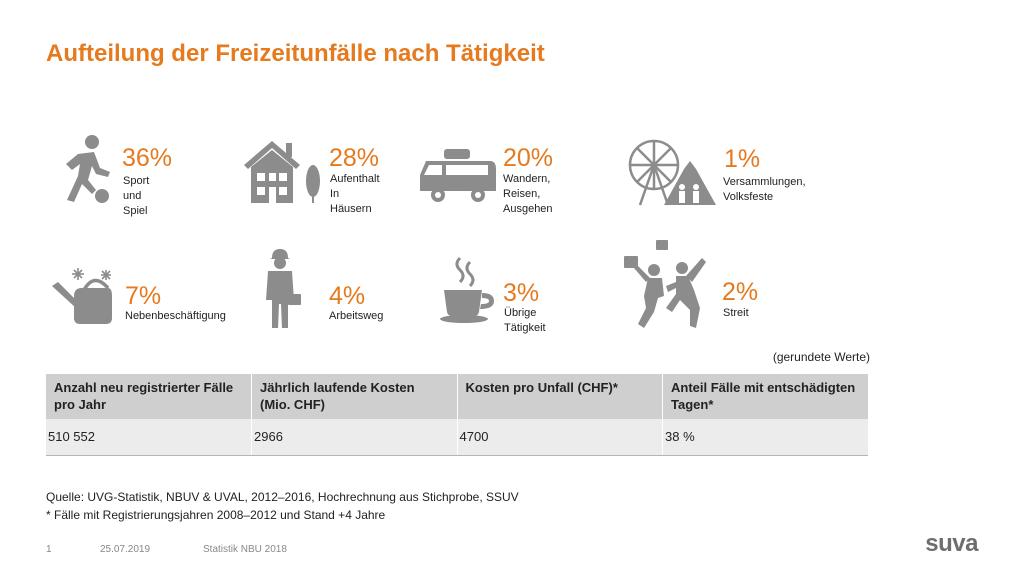  I want to click on house-icon, so click(282, 172).